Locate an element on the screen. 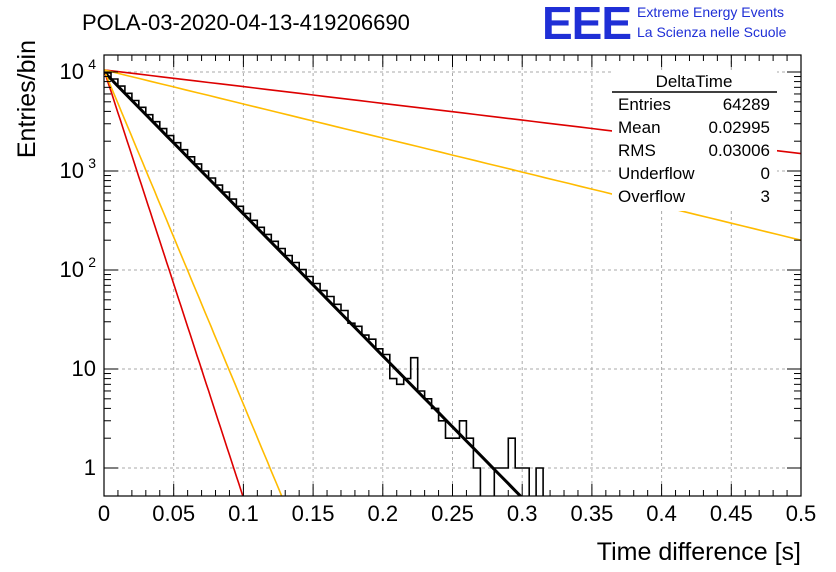 The height and width of the screenshot is (572, 836). x-tick-label: 0.35 is located at coordinates (591, 513).